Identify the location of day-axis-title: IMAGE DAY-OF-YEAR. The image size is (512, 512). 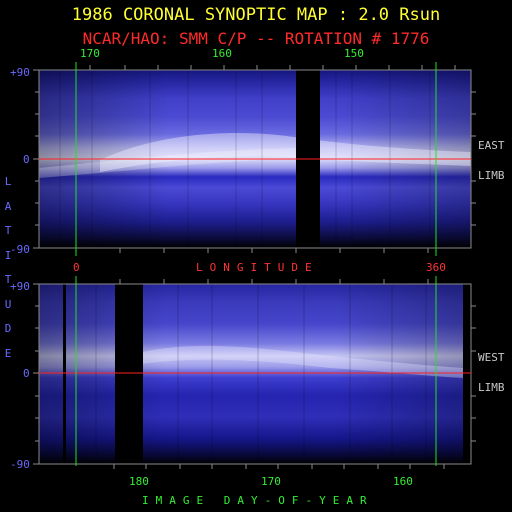
(258, 500).